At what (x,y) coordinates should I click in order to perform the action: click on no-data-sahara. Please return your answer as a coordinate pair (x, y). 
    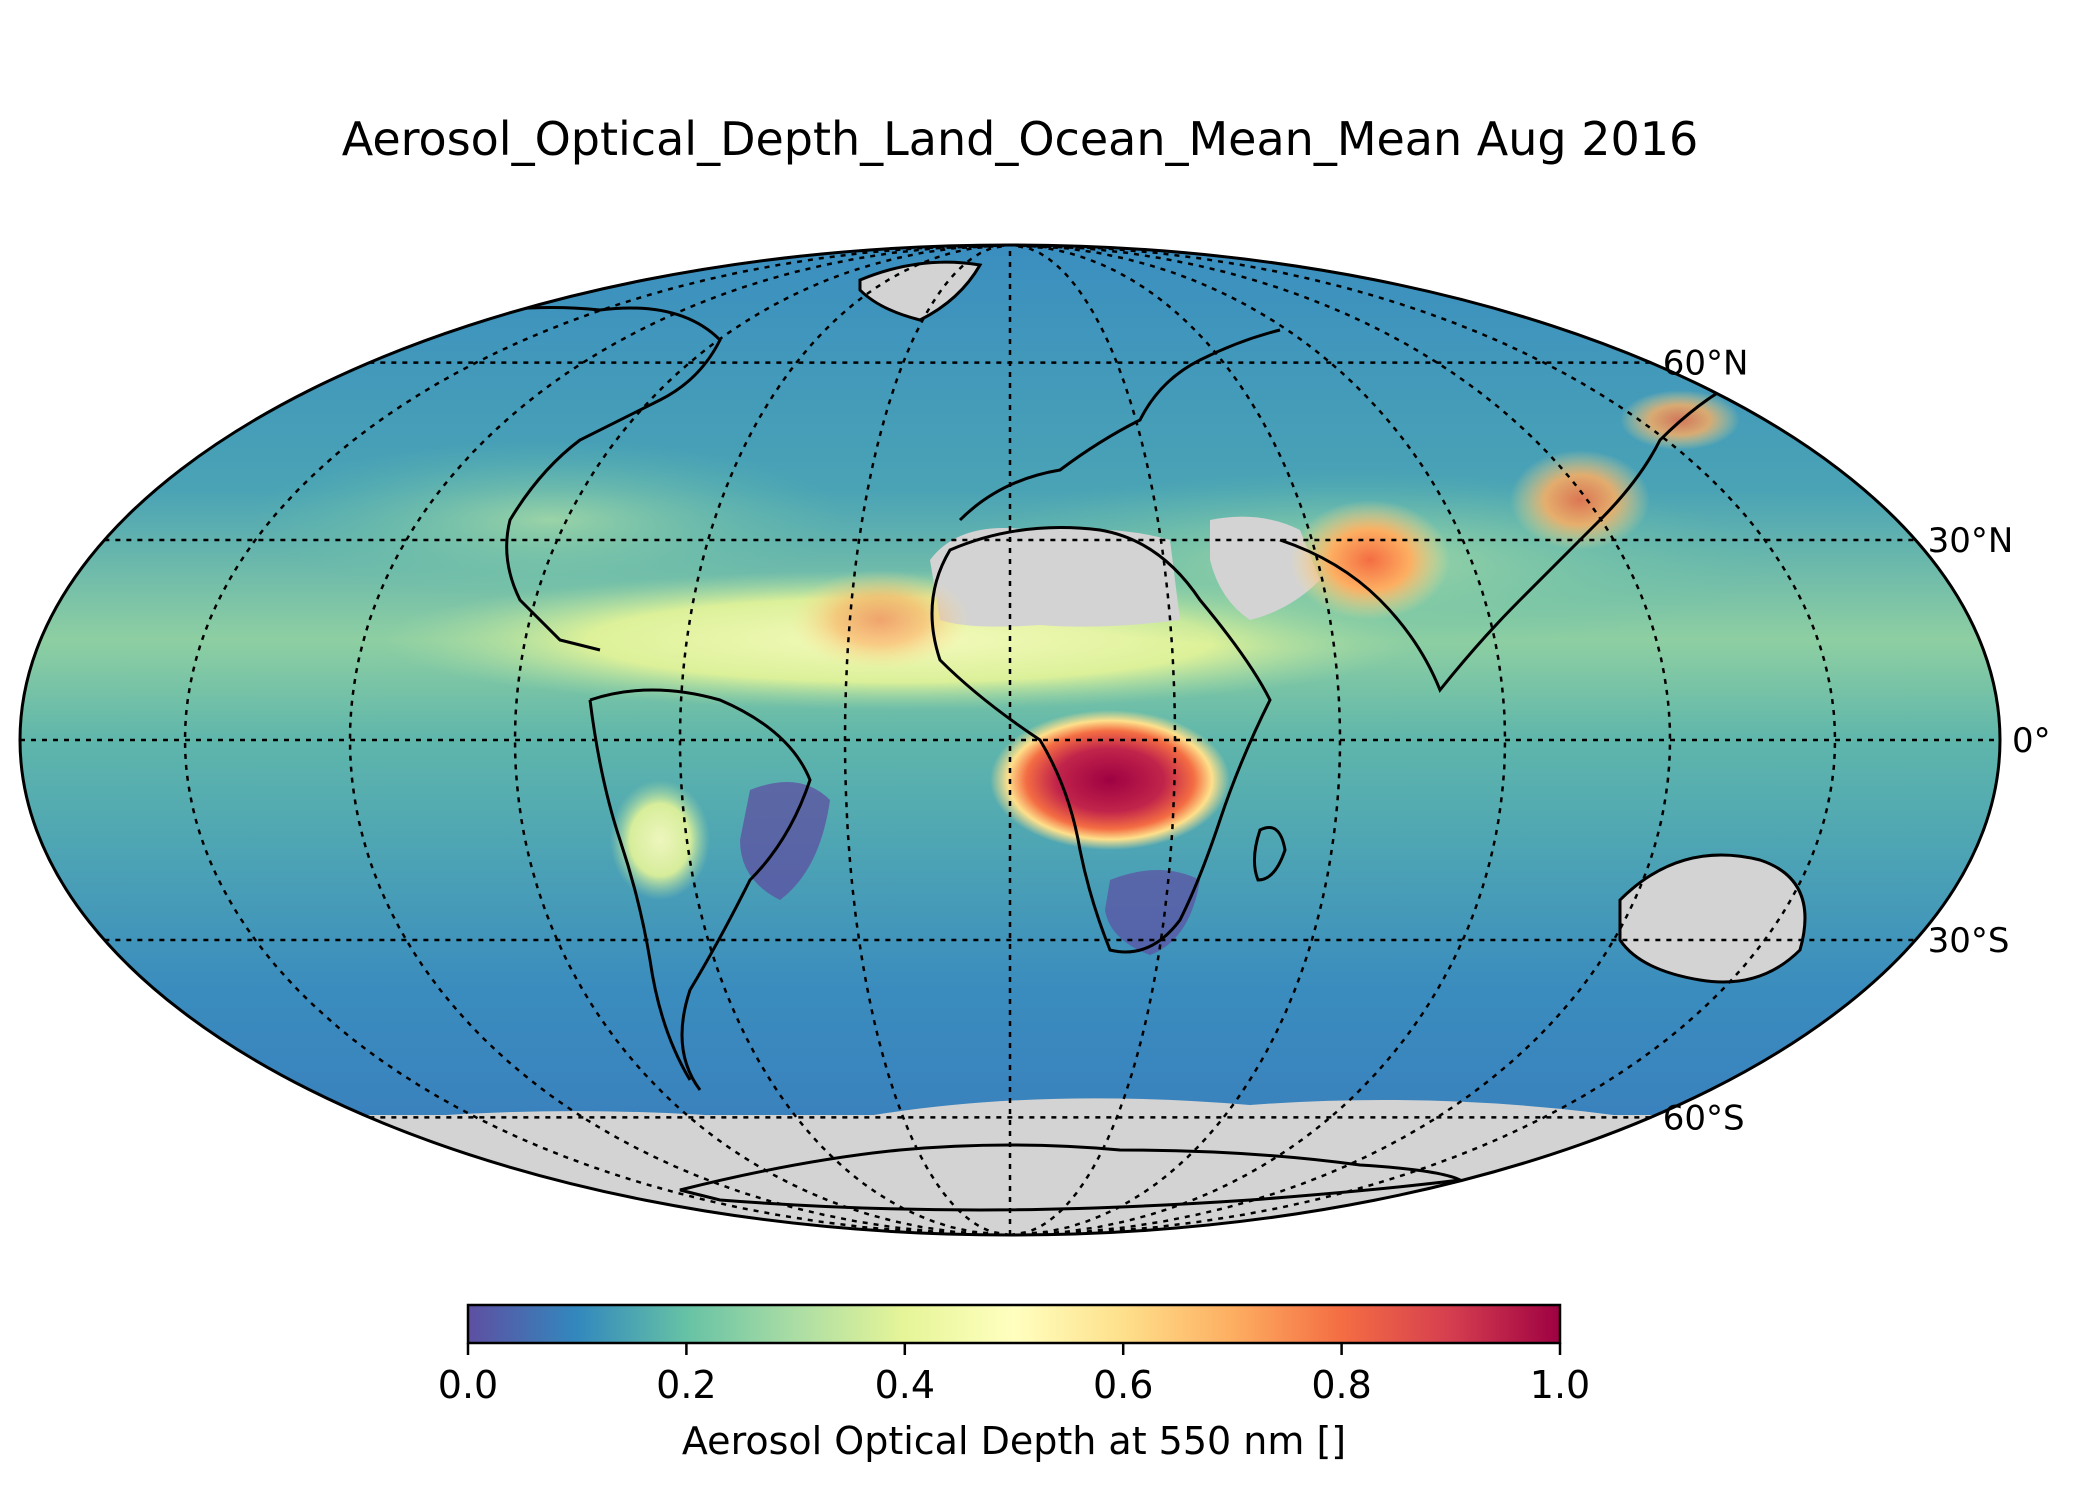
    Looking at the image, I should click on (1055, 577).